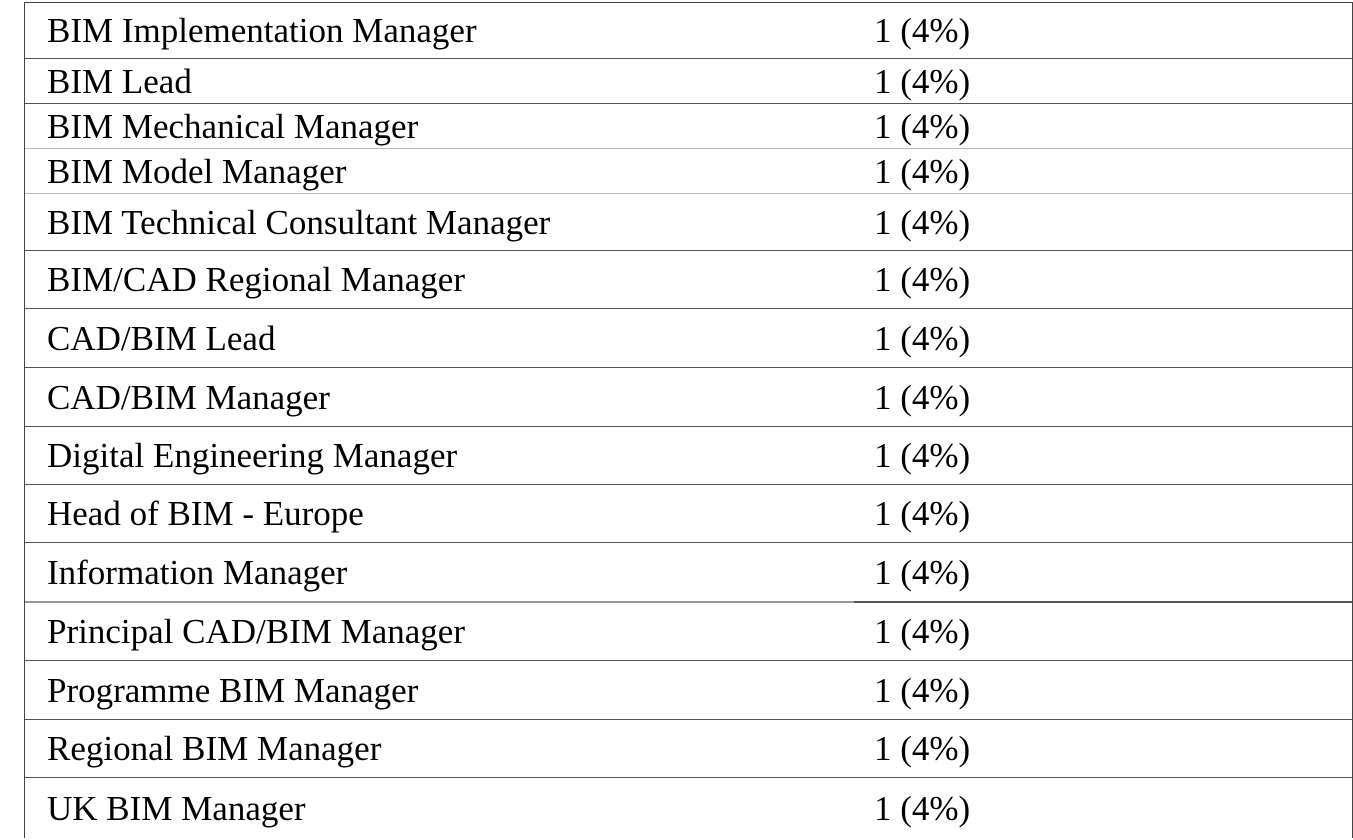  Describe the element at coordinates (256, 631) in the screenshot. I see `role-cell: Principal CAD/BIM Manager` at that location.